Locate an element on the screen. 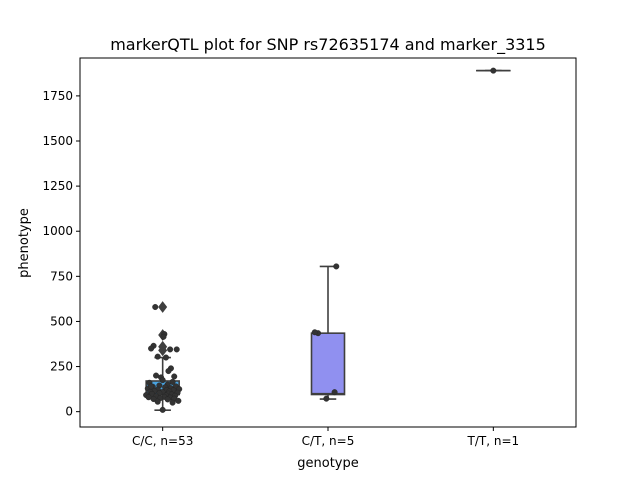 This screenshot has width=640, height=480. y-tick-label: 0 is located at coordinates (69, 412).